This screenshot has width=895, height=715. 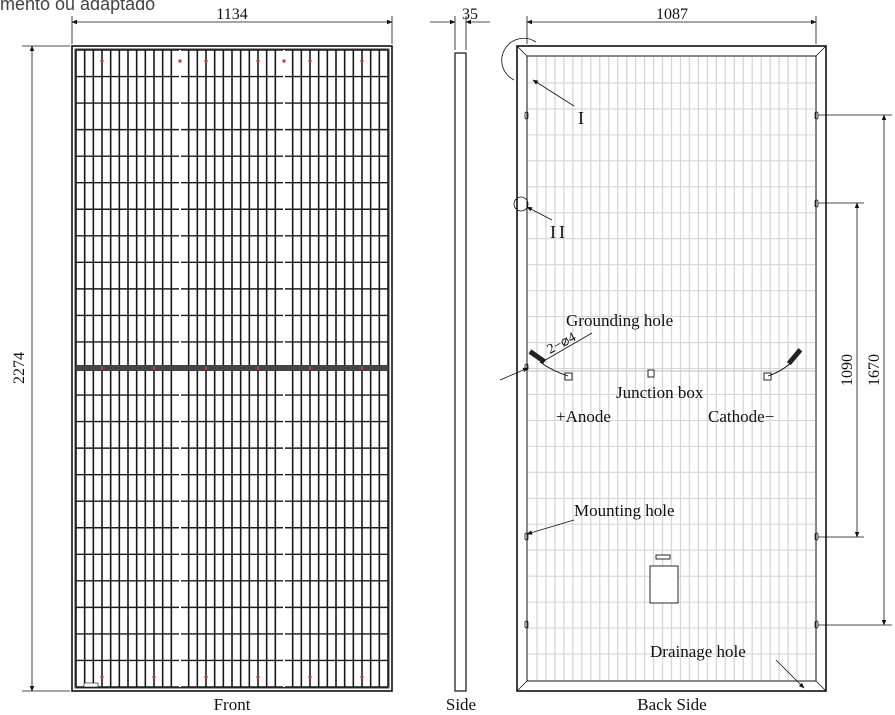 What do you see at coordinates (554, 369) in the screenshot?
I see `anode-cable-icon` at bounding box center [554, 369].